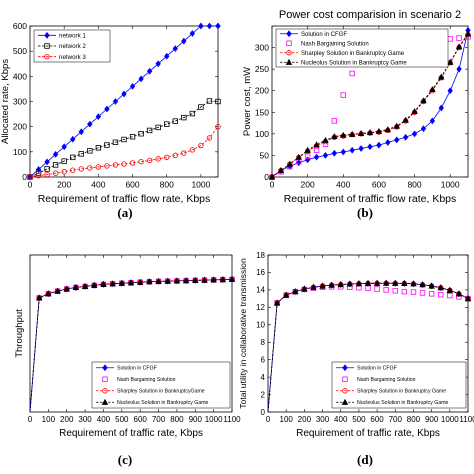 This screenshot has height=474, width=474. What do you see at coordinates (125, 459) in the screenshot?
I see `panel-label-c: (c)` at bounding box center [125, 459].